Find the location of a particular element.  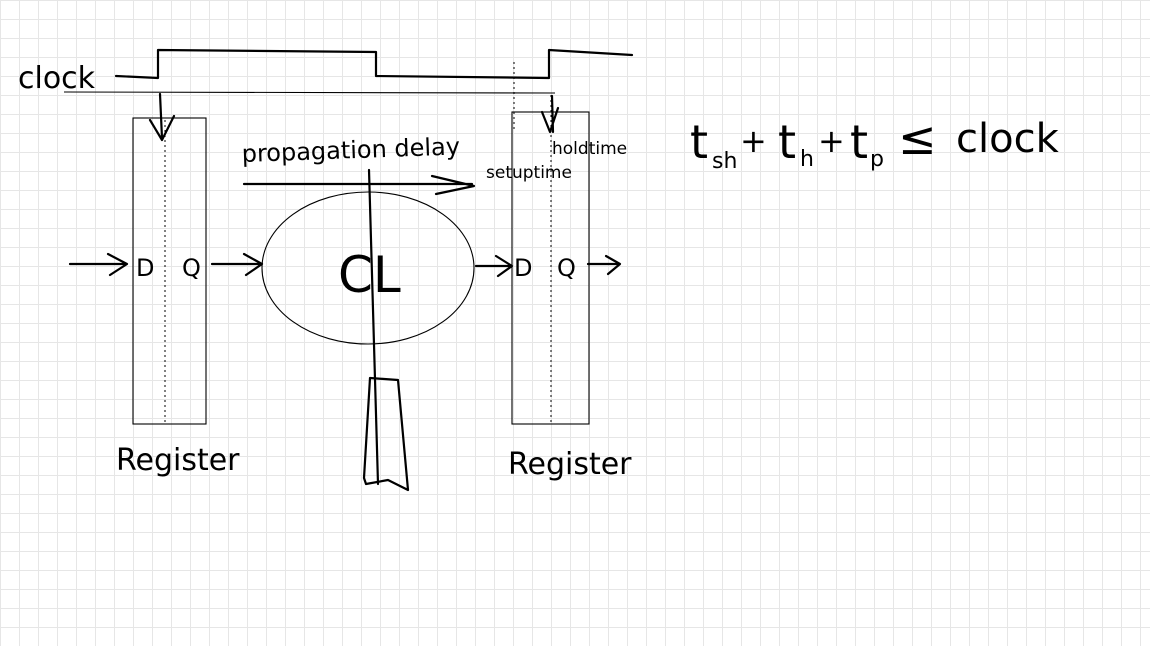

setup-time-label: setuptime is located at coordinates (529, 173).